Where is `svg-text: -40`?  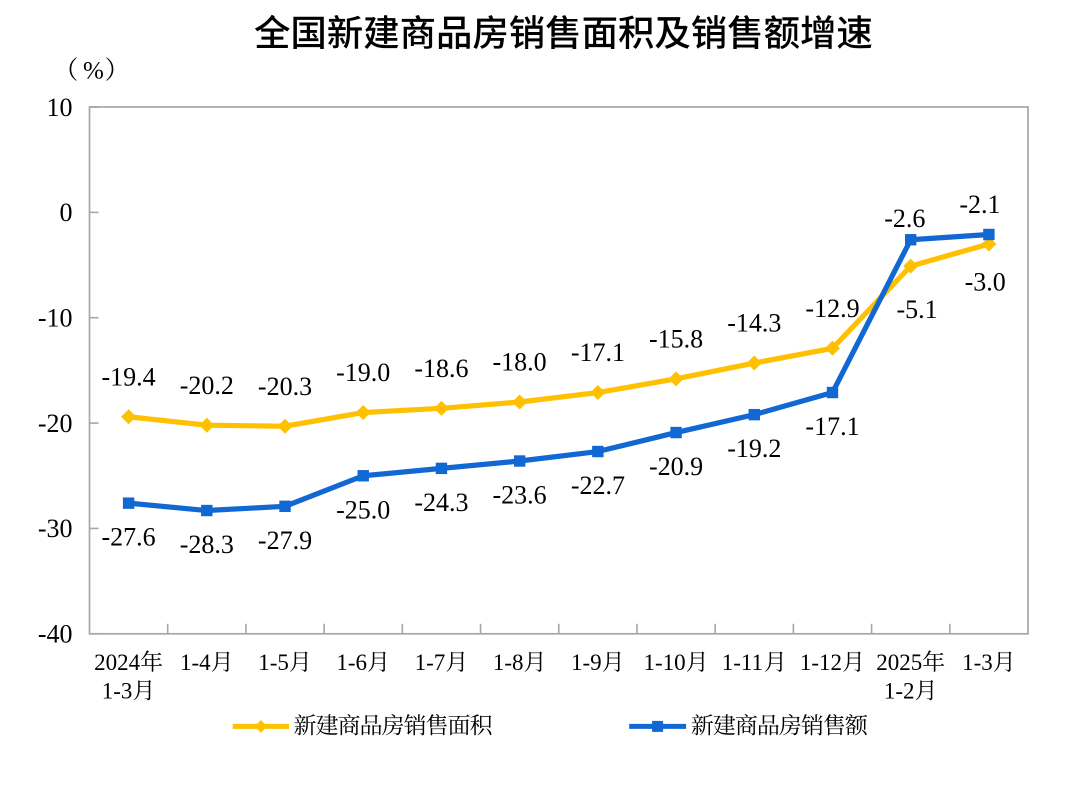
svg-text: -40 is located at coordinates (55, 634).